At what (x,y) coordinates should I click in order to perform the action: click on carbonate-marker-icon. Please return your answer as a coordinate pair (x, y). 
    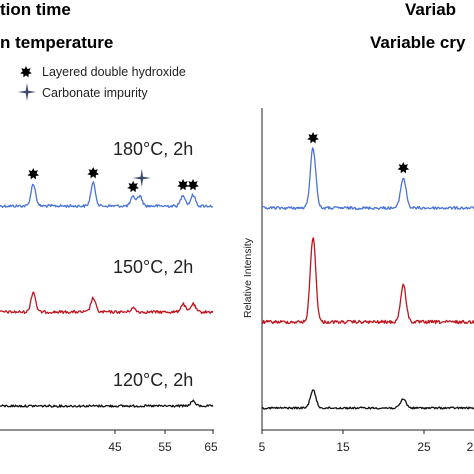
    Looking at the image, I should click on (27, 92).